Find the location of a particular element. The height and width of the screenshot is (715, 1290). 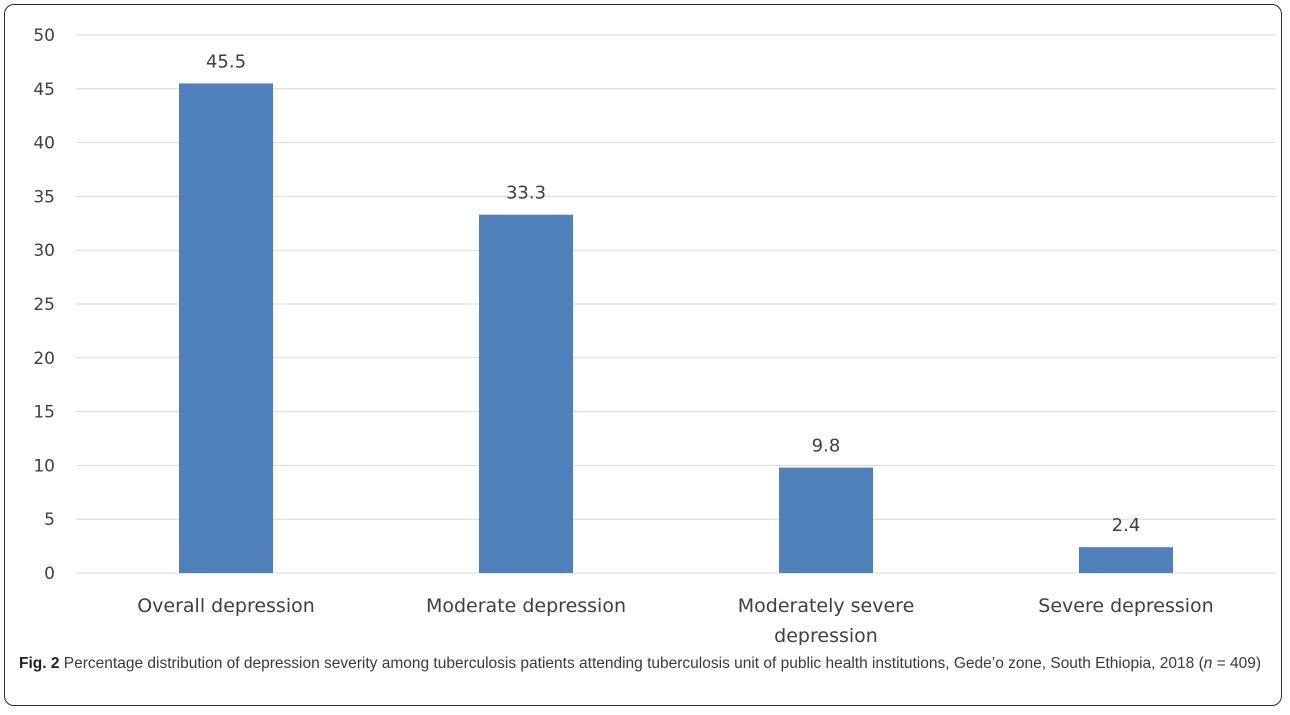

caption-sample-size: = 409) is located at coordinates (1237, 663).